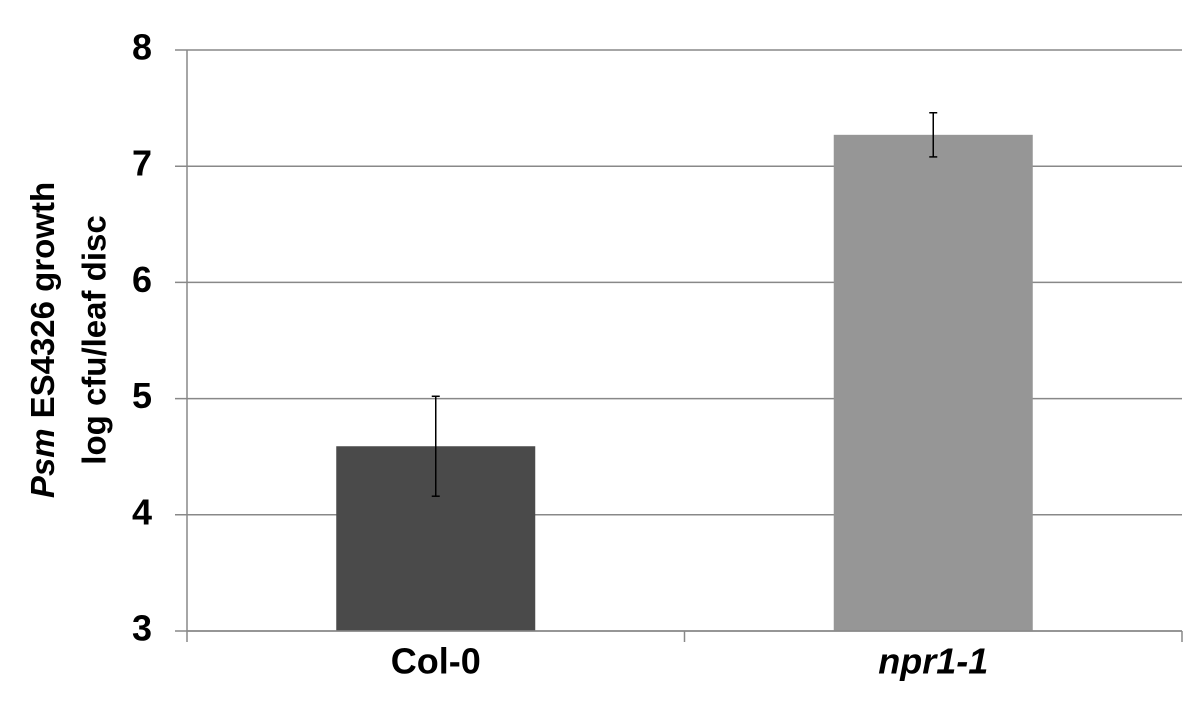  I want to click on y-tick-label: 6, so click(142, 279).